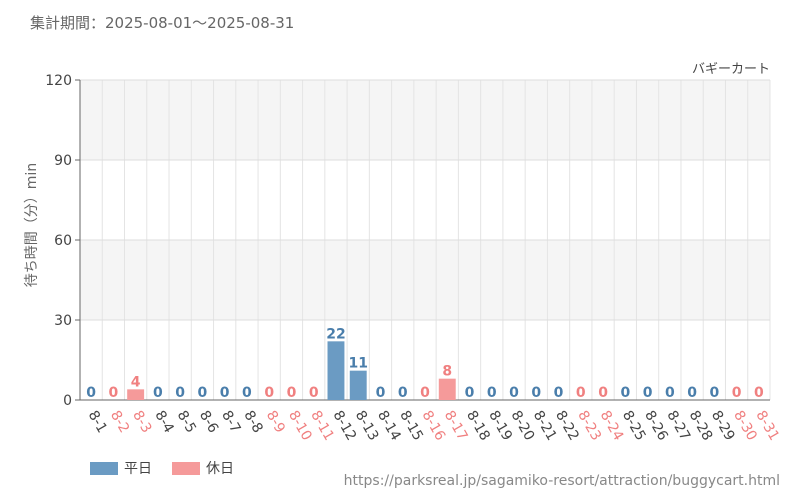 This screenshot has width=800, height=500. What do you see at coordinates (58, 81) in the screenshot?
I see `y-tick-label: 120` at bounding box center [58, 81].